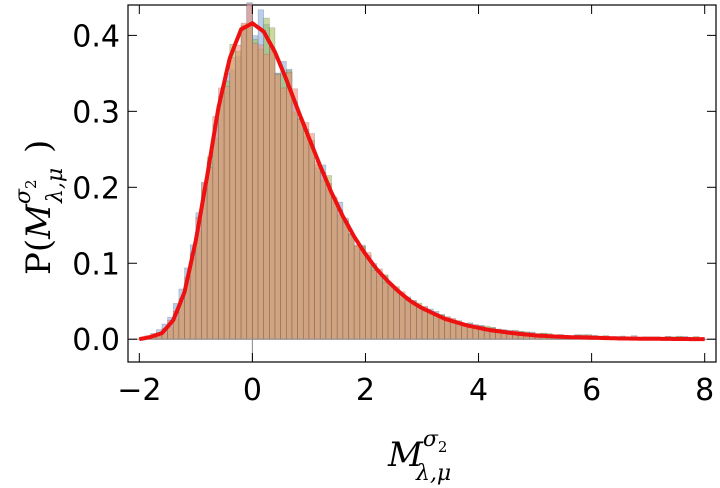  Describe the element at coordinates (443, 447) in the screenshot. I see `x-axis-label-superscript-sub: 2` at that location.